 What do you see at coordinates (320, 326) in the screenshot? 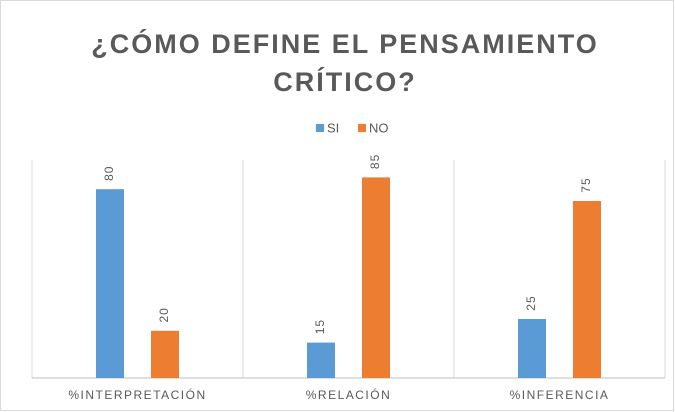
I see `data-label: 15` at bounding box center [320, 326].